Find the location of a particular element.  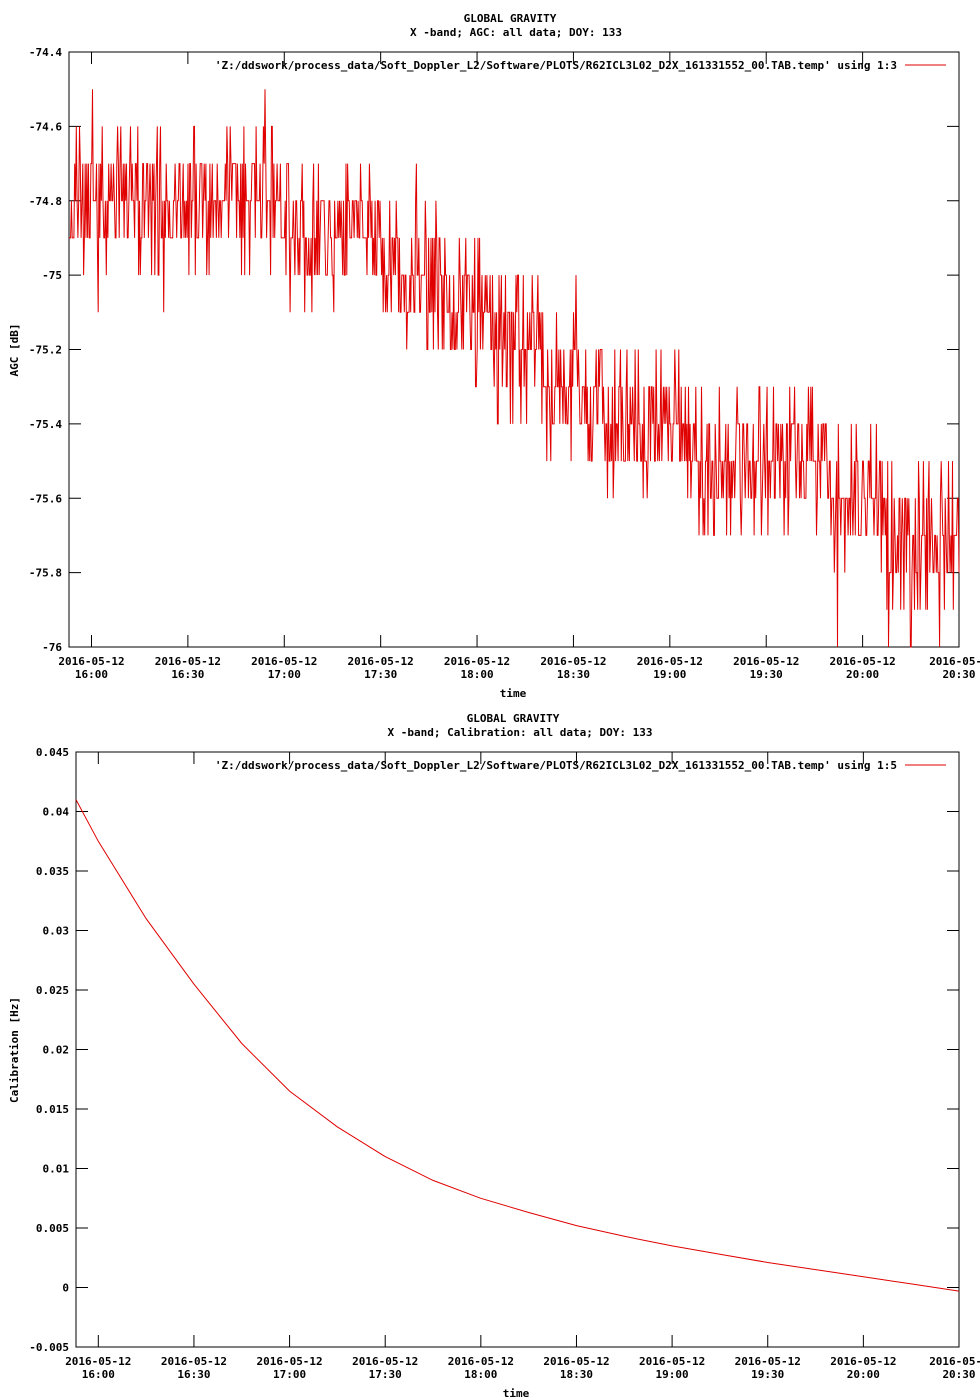

y-tick-label: 0.01 is located at coordinates (56, 1169).